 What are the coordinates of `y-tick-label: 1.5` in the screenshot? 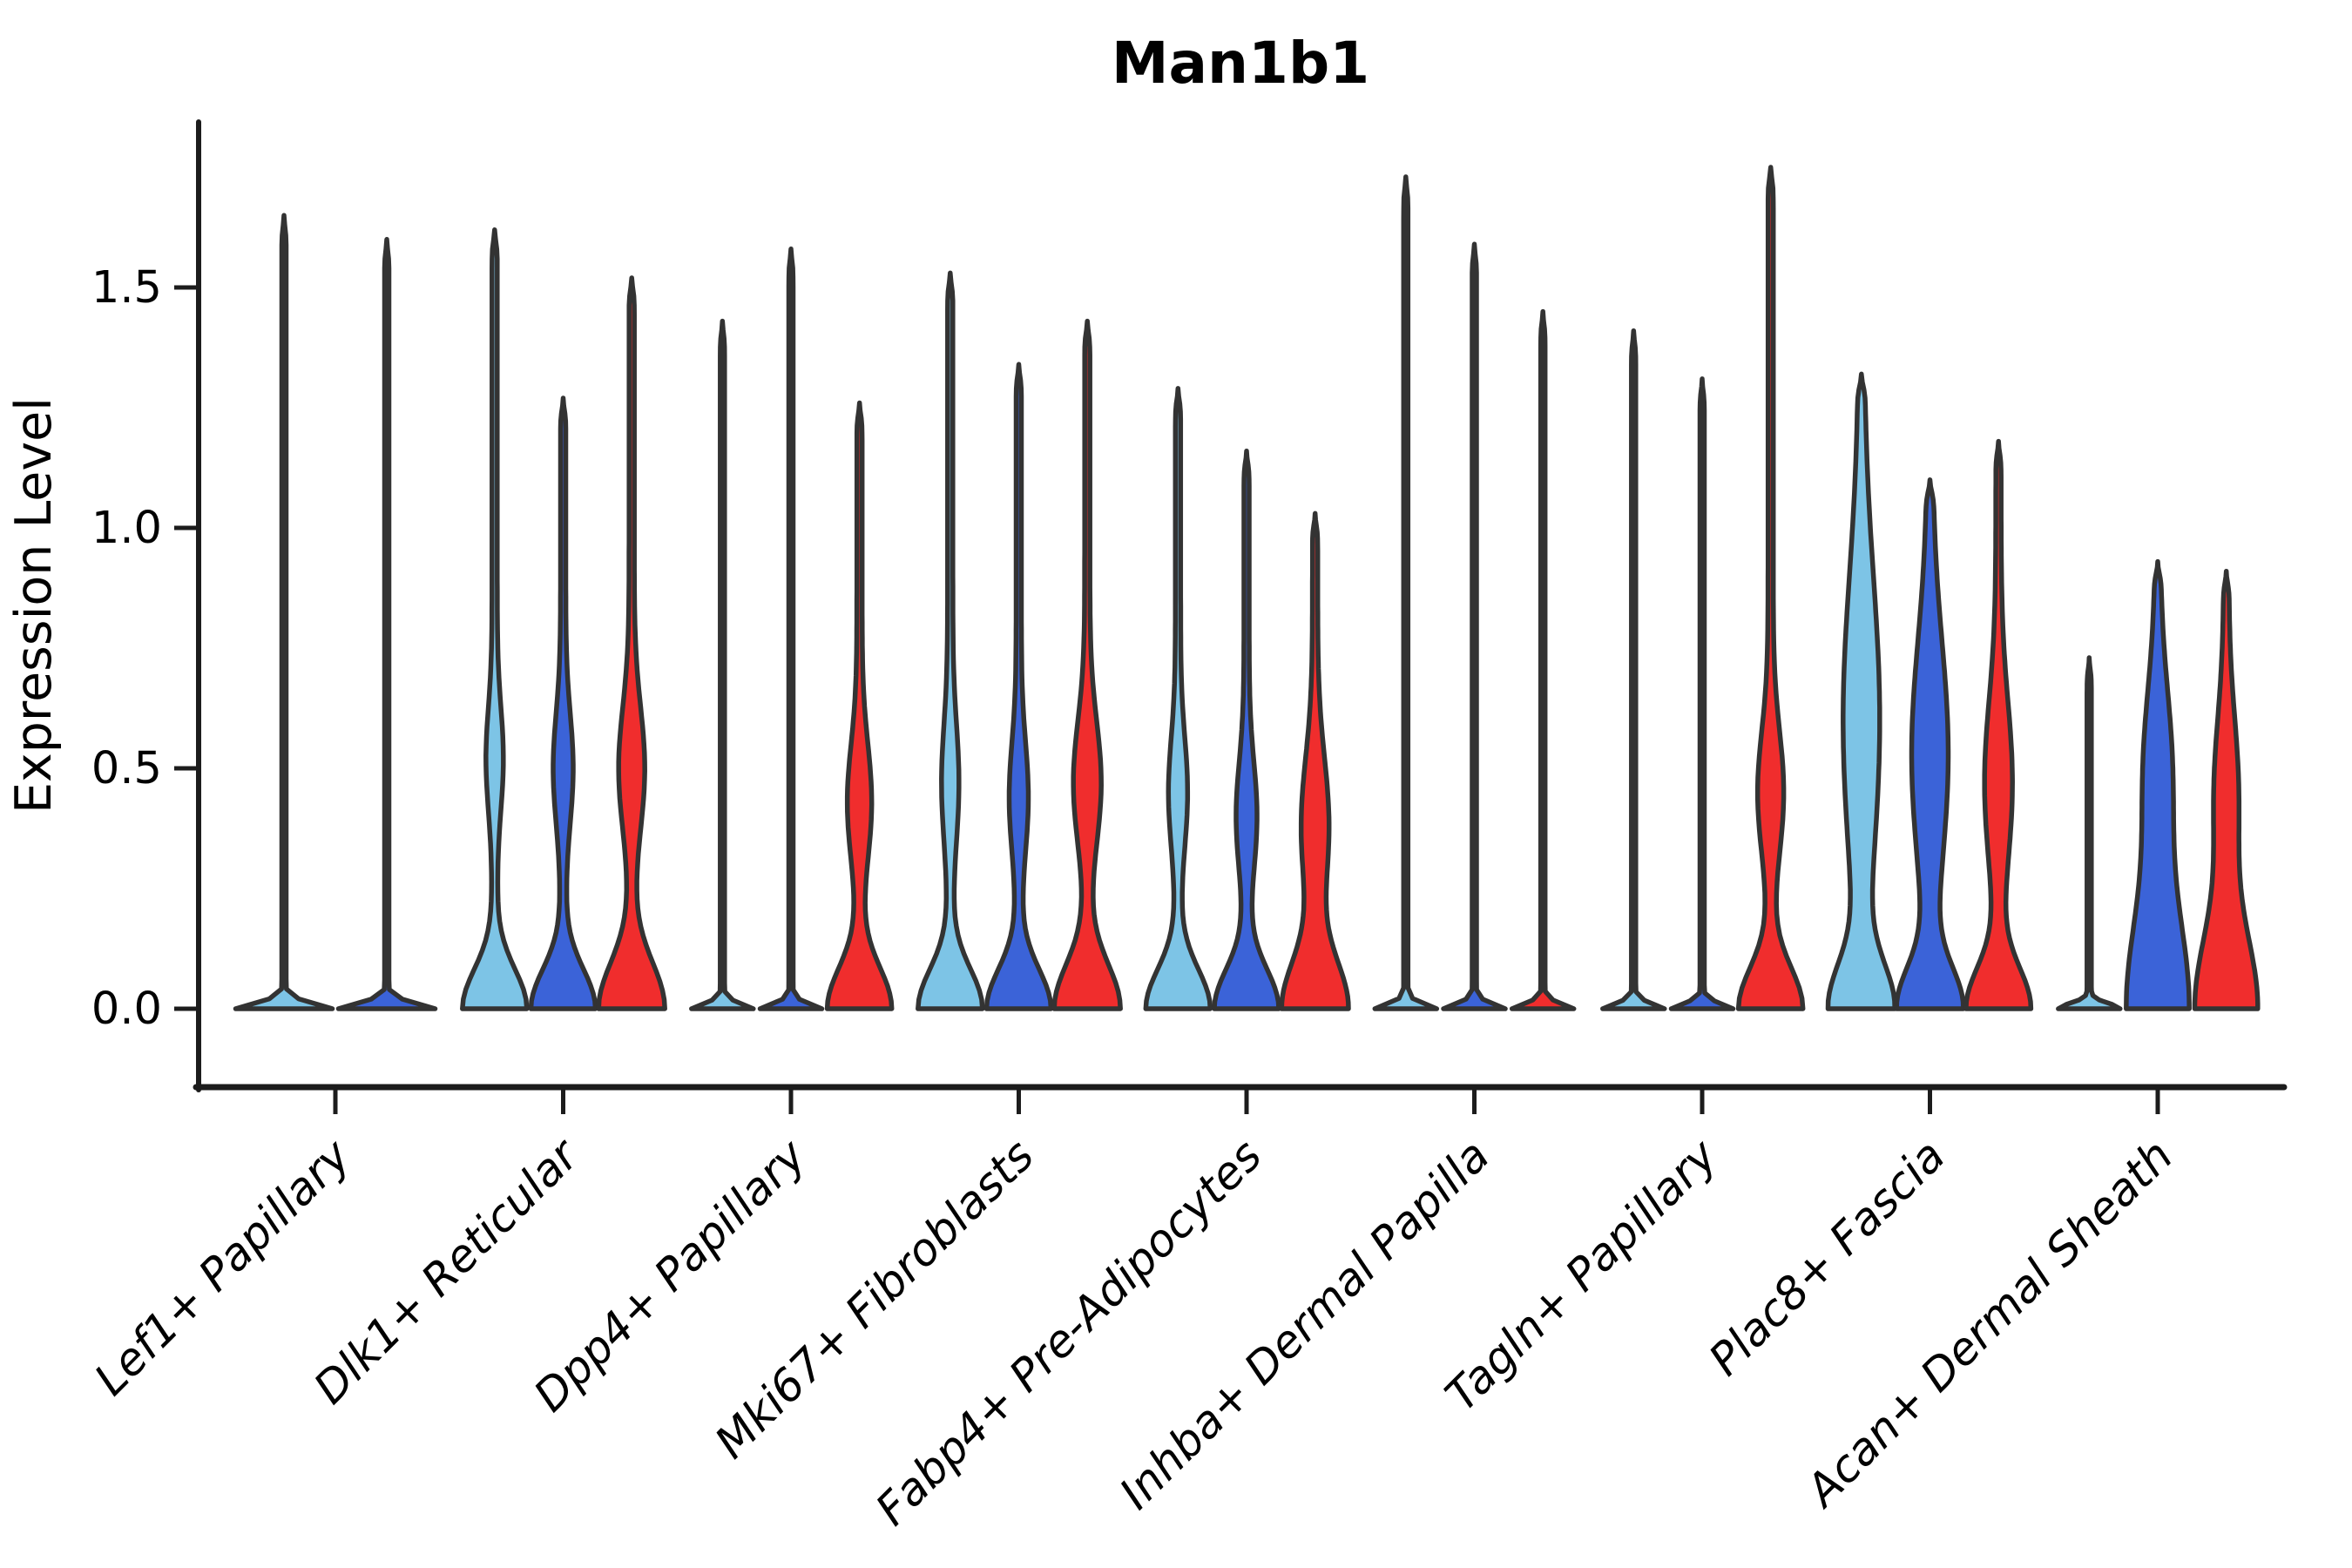 It's located at (126, 288).